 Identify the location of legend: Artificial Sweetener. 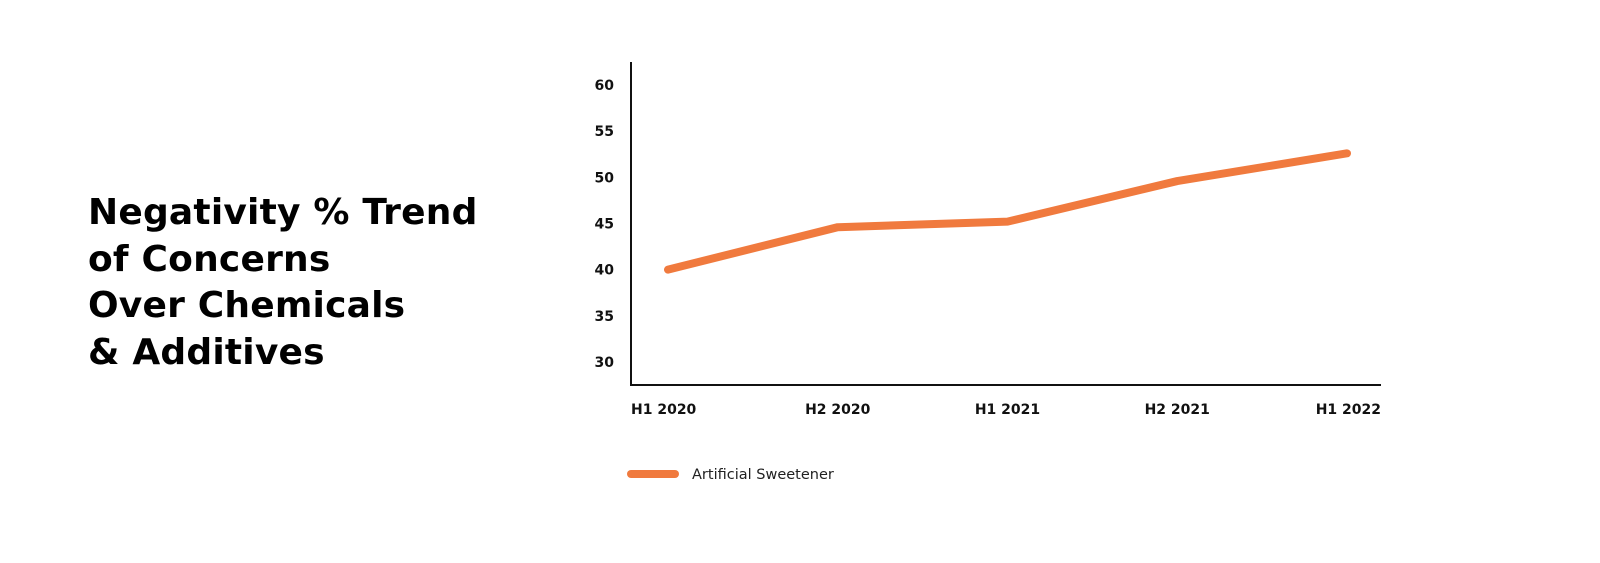
(730, 475).